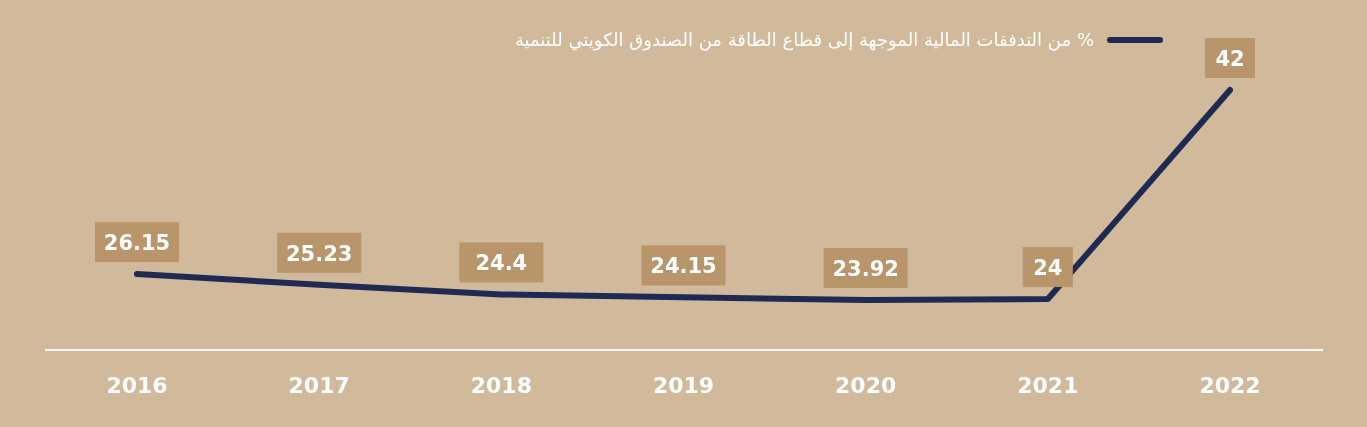 The height and width of the screenshot is (427, 1367). What do you see at coordinates (1230, 59) in the screenshot?
I see `data-label: 42` at bounding box center [1230, 59].